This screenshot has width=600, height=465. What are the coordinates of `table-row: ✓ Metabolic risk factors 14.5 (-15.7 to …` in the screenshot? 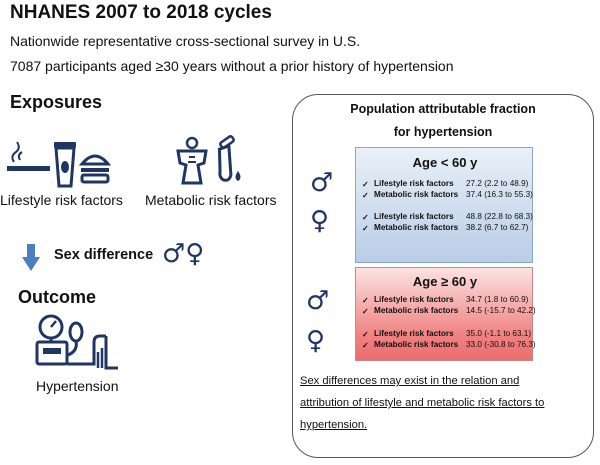 It's located at (449, 311).